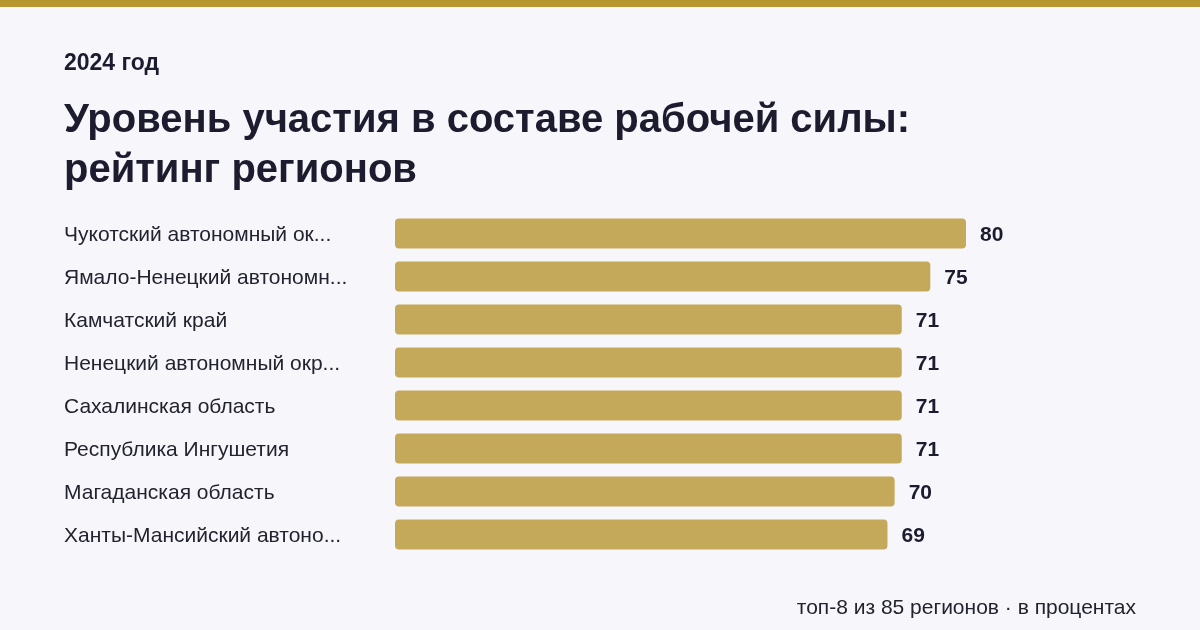 The image size is (1200, 630). I want to click on data-label: 80, so click(992, 233).